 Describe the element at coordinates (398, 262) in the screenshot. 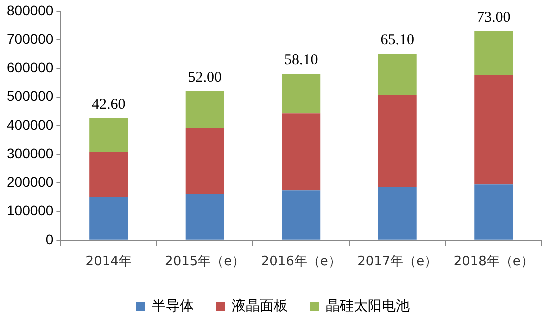

I see `x-tick-label: 2017年（e）` at that location.